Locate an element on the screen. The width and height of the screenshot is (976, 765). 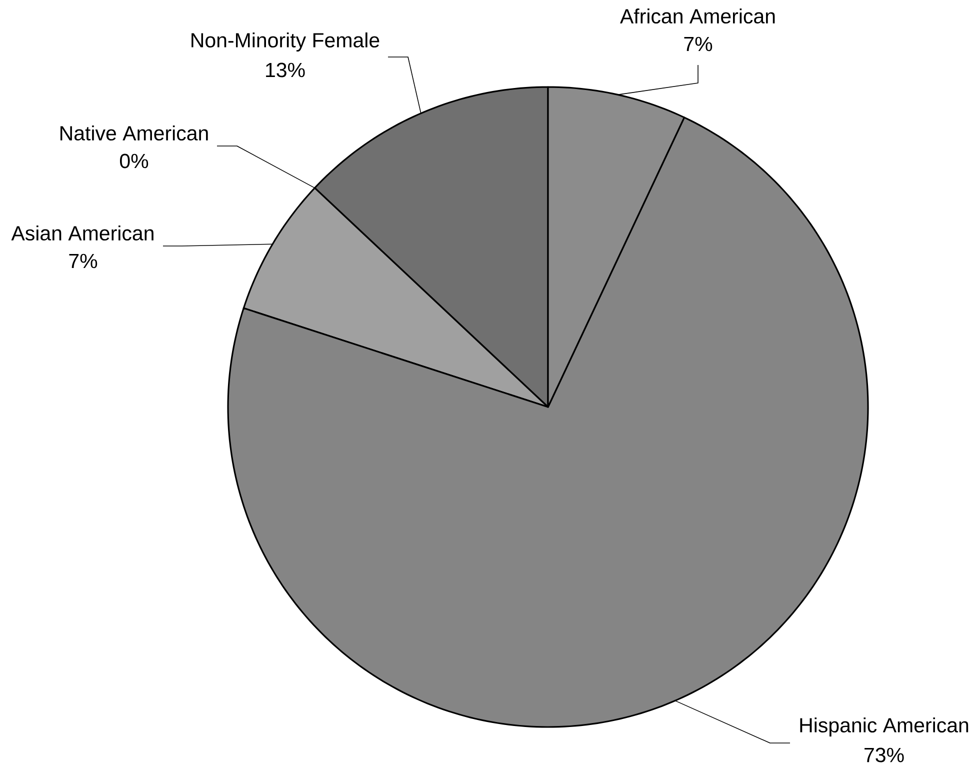
text: 0% is located at coordinates (134, 161).